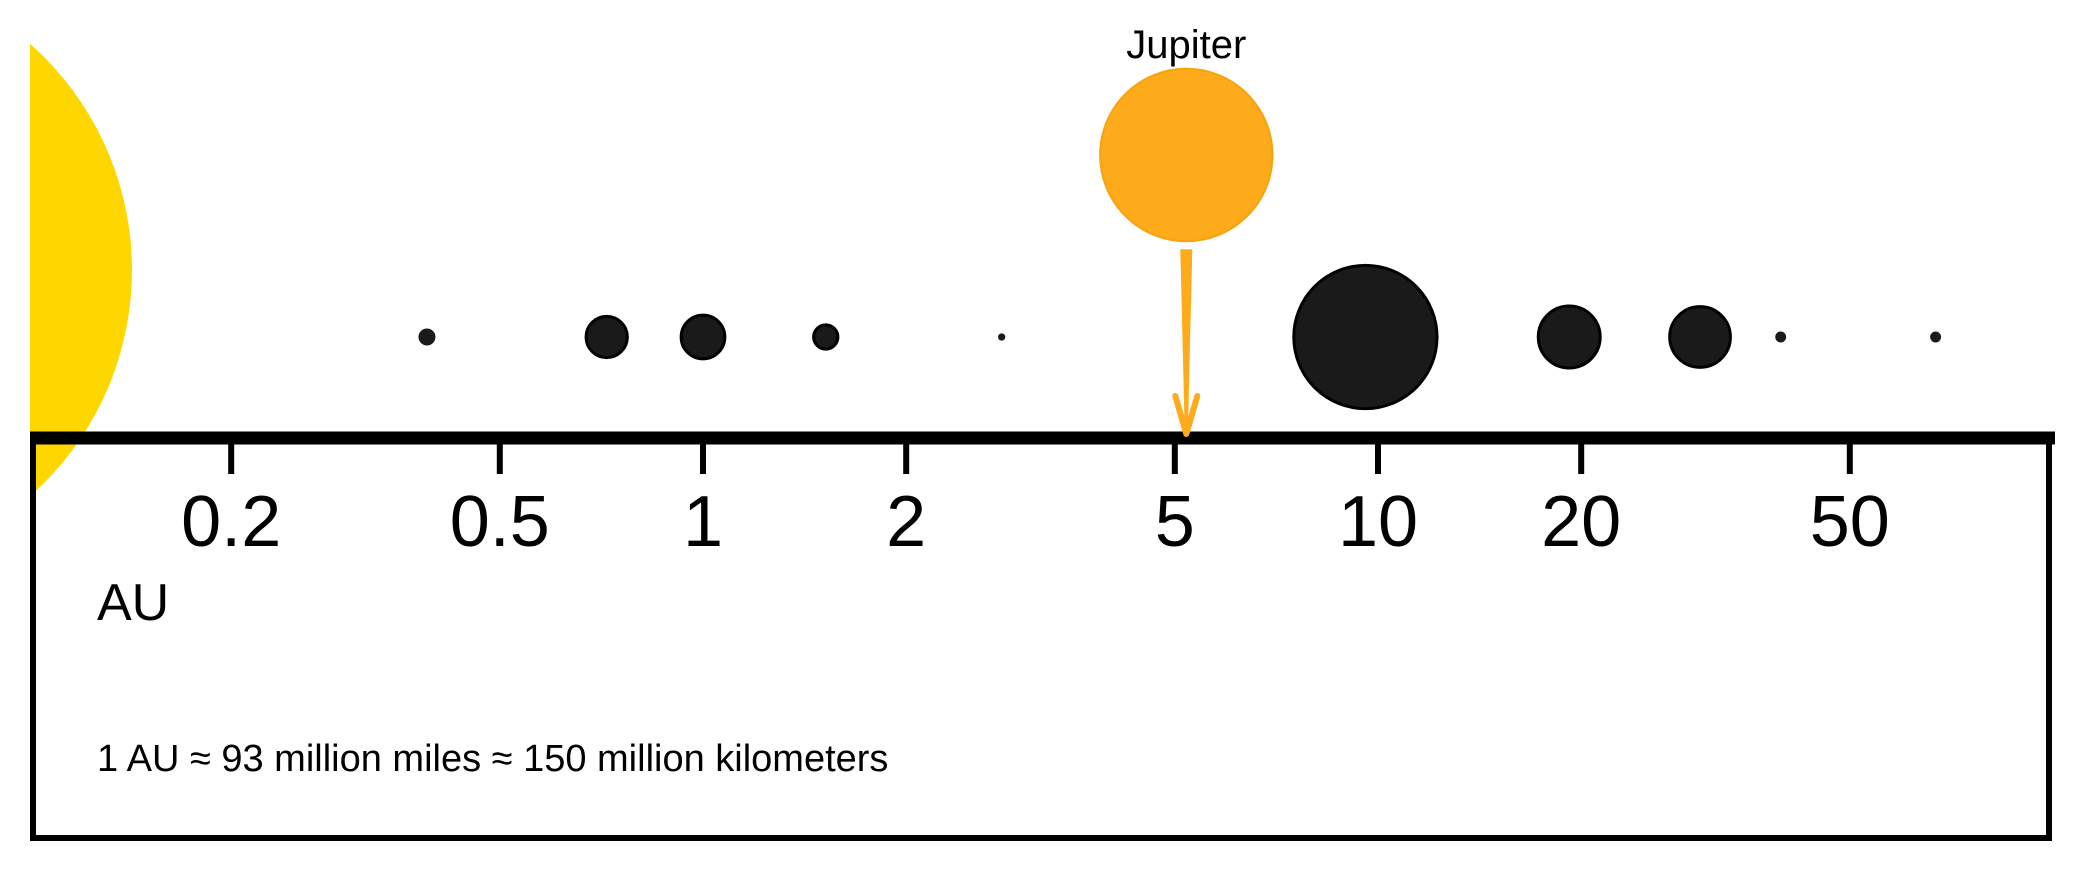 The image size is (2081, 872). I want to click on planet-markers, so click(1180, 337).